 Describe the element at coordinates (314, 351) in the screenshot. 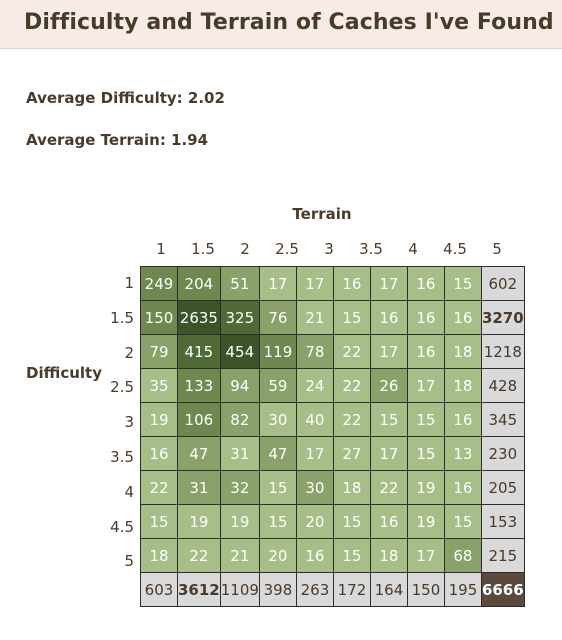

I see `grid-cell: 78` at that location.